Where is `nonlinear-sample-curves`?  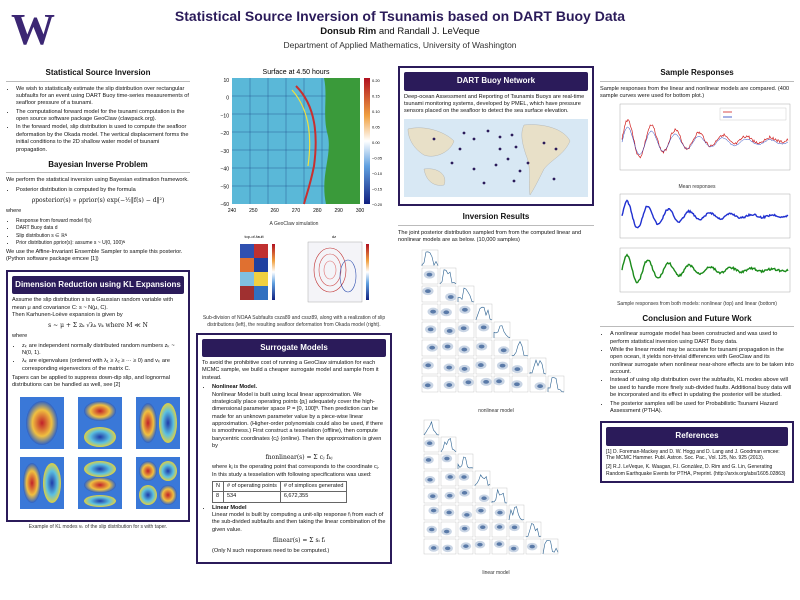
nonlinear-sample-curves is located at coordinates (705, 214).